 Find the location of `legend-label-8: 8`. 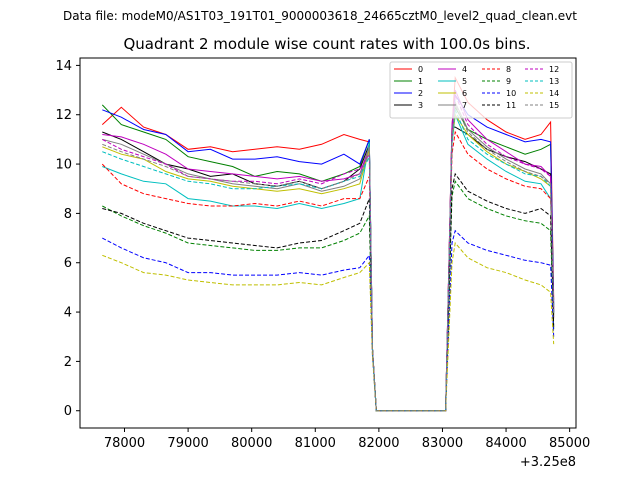

legend-label-8: 8 is located at coordinates (508, 69).